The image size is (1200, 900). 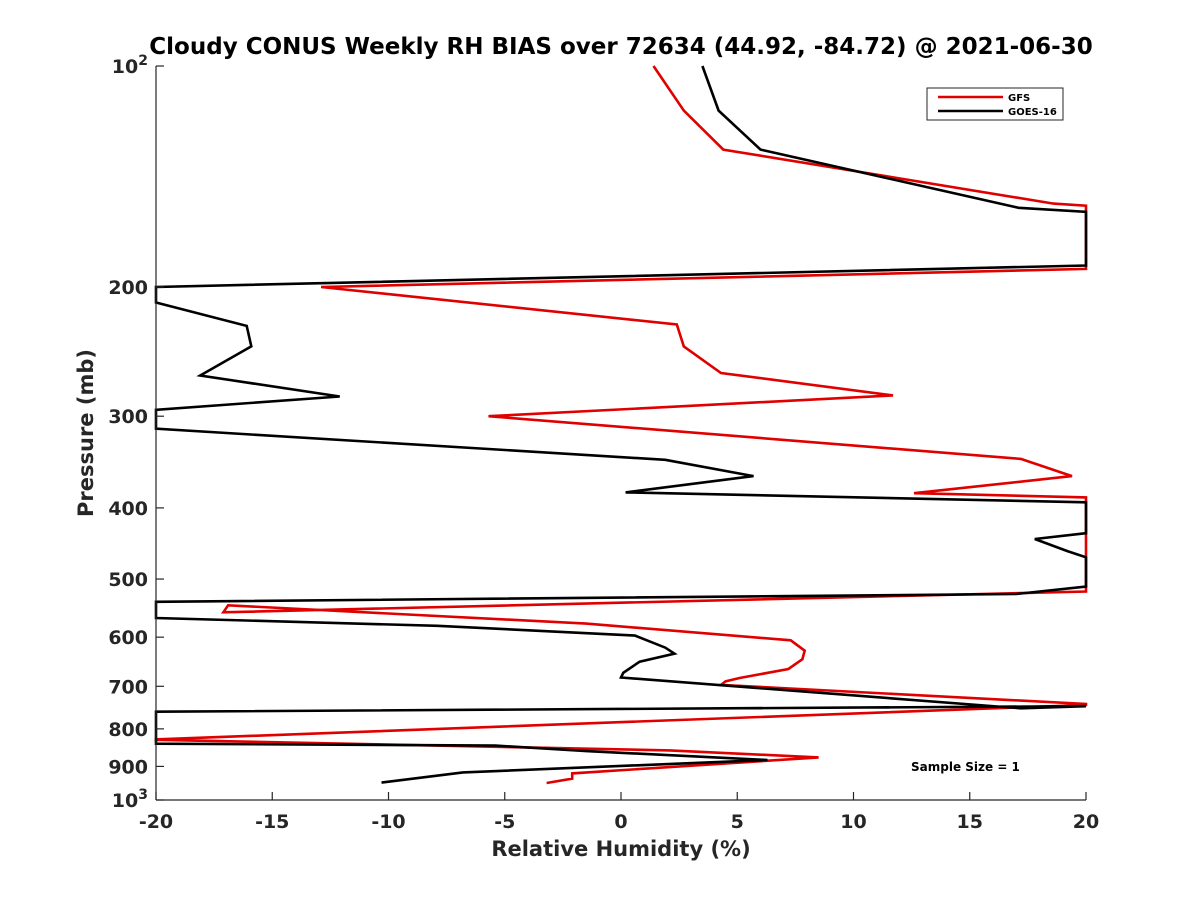 What do you see at coordinates (143, 795) in the screenshot?
I see `y-tick-label-exponent: 3` at bounding box center [143, 795].